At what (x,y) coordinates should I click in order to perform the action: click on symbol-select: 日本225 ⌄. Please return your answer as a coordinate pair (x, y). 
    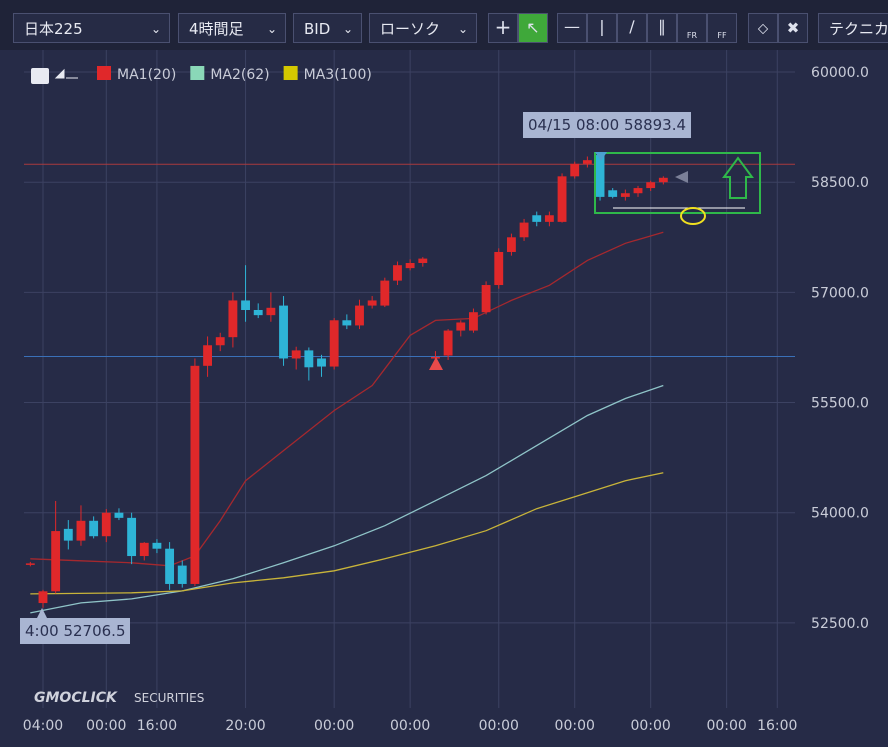
    Looking at the image, I should click on (91, 28).